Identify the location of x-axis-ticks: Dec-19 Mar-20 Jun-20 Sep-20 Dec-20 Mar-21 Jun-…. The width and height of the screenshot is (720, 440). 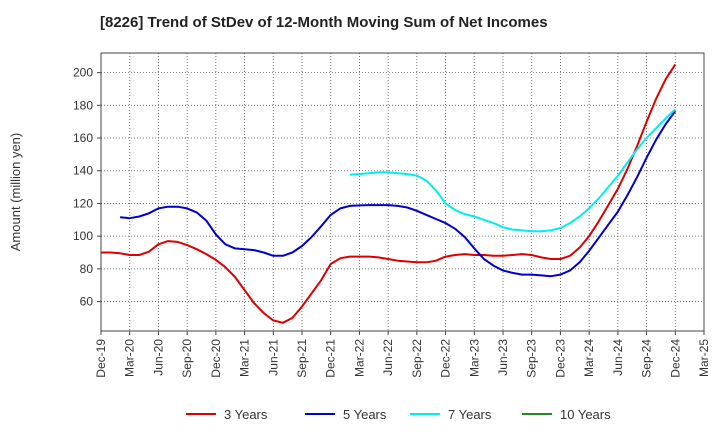
(402, 354).